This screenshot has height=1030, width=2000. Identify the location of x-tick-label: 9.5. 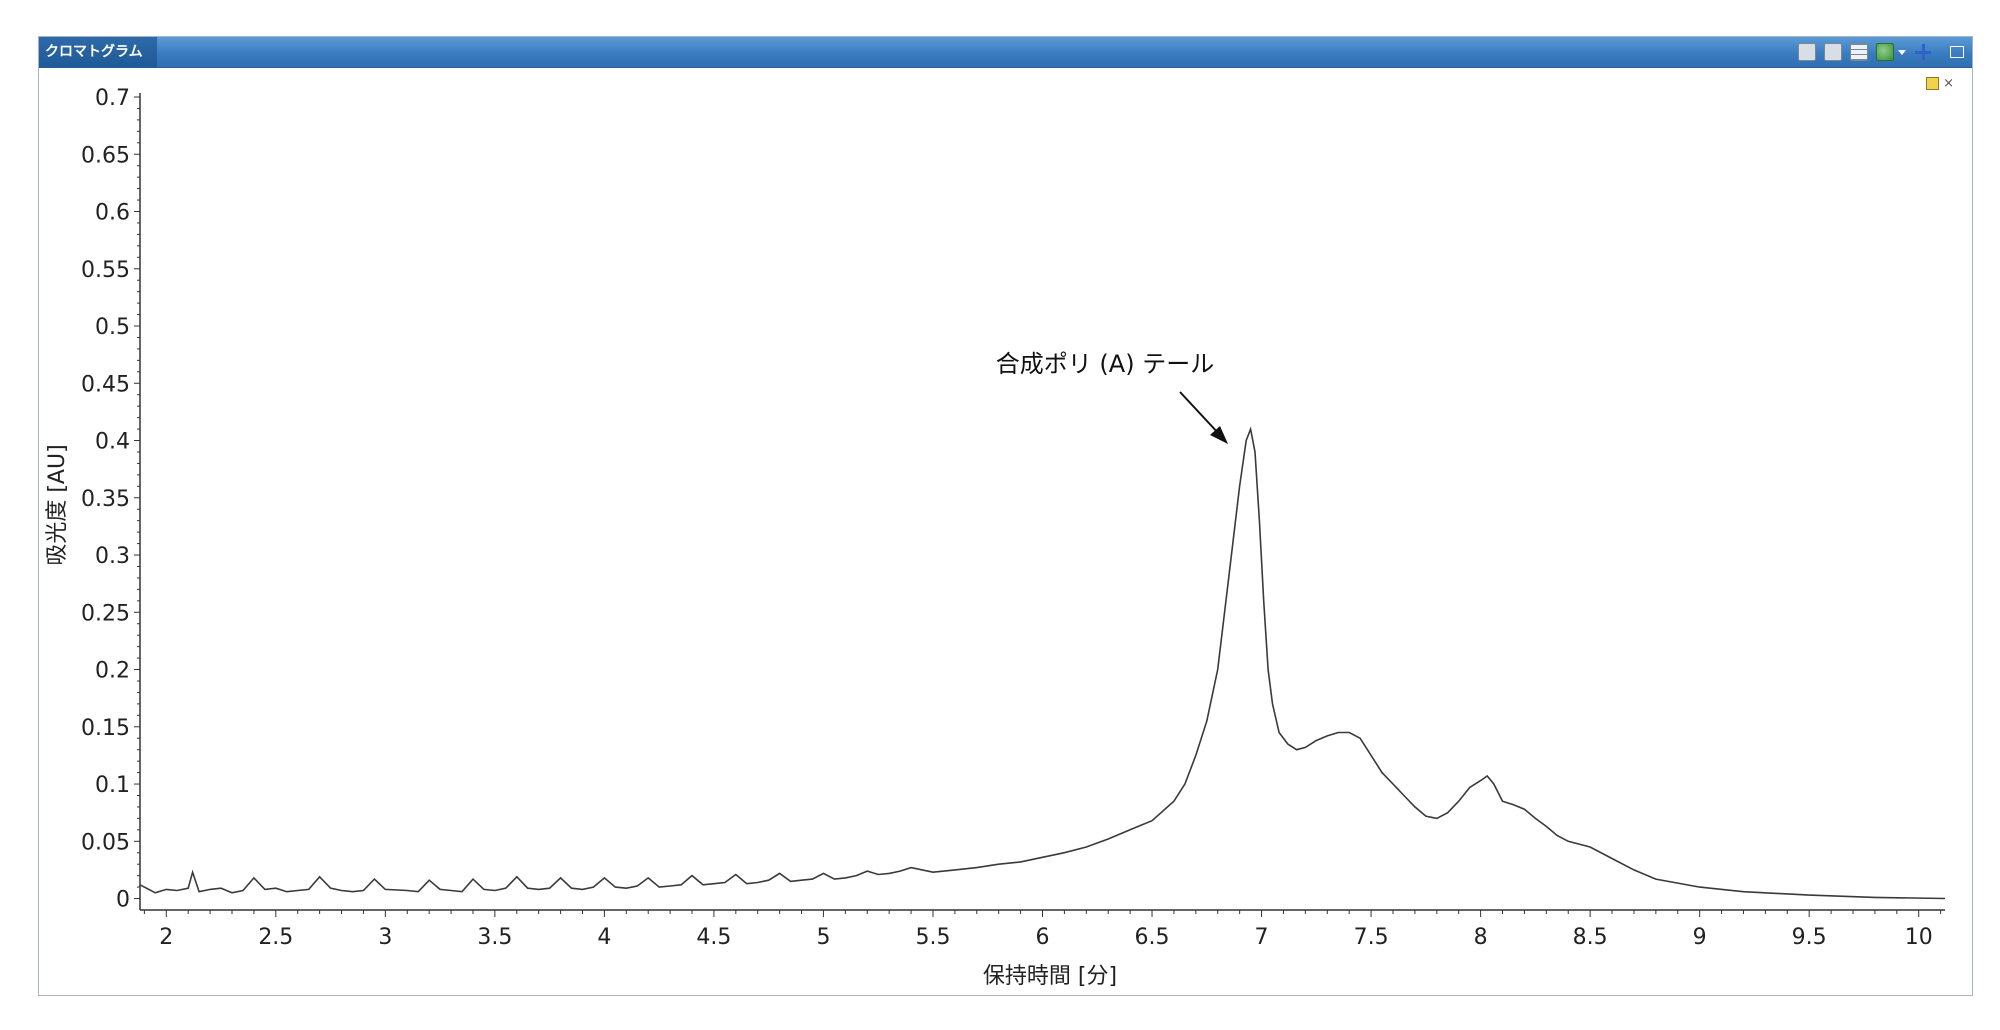
(1809, 937).